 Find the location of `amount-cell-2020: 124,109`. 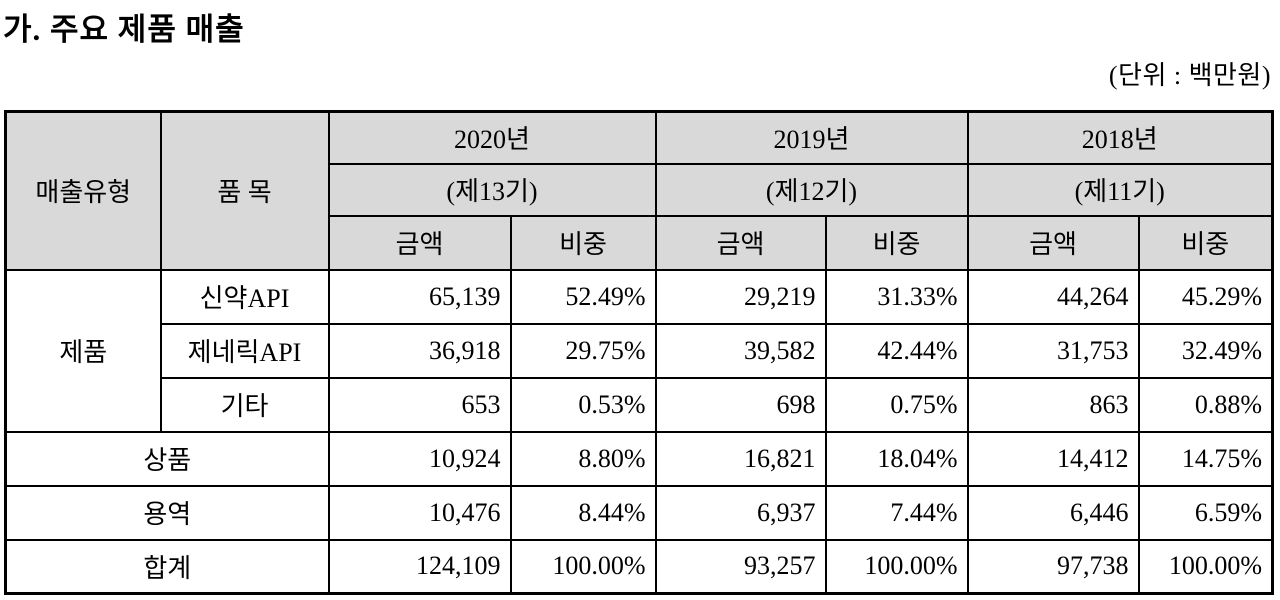

amount-cell-2020: 124,109 is located at coordinates (419, 566).